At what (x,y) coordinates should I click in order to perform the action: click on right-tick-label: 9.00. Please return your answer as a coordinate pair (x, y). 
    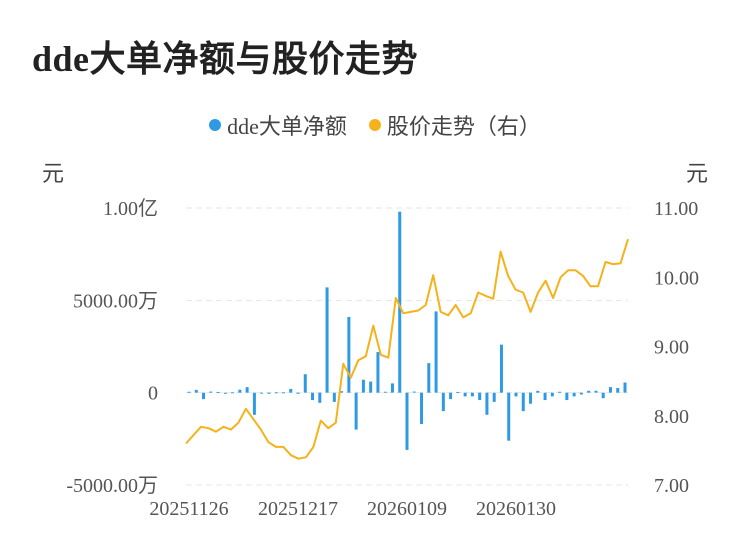
    Looking at the image, I should click on (671, 348).